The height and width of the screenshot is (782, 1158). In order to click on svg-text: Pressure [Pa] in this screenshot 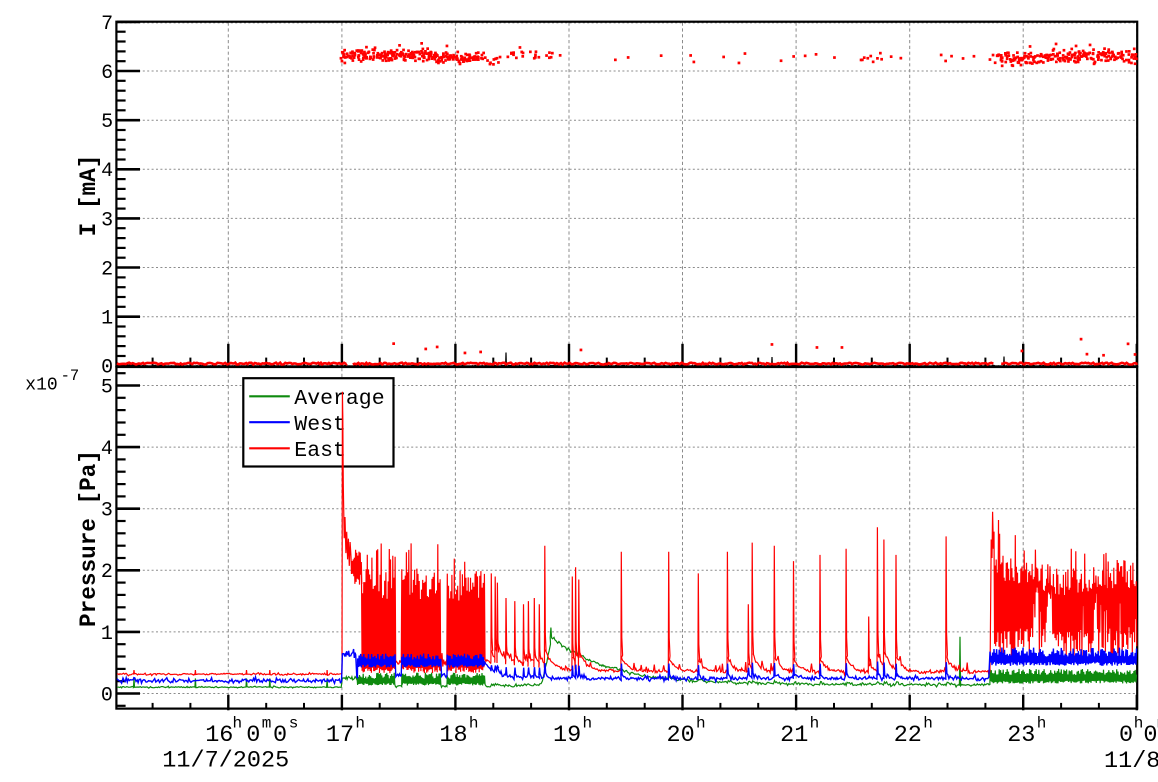, I will do `click(89, 538)`.